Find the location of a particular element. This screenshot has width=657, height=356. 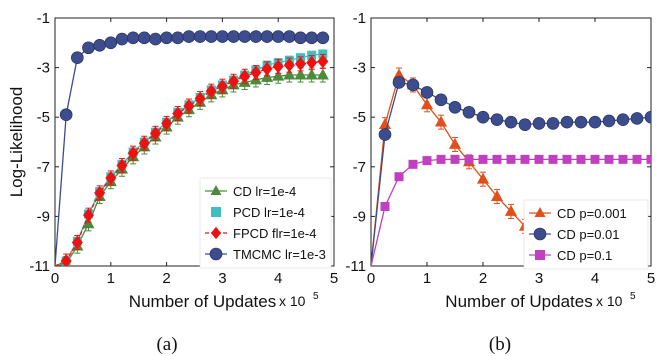

x-tick-label: 4 is located at coordinates (595, 278).